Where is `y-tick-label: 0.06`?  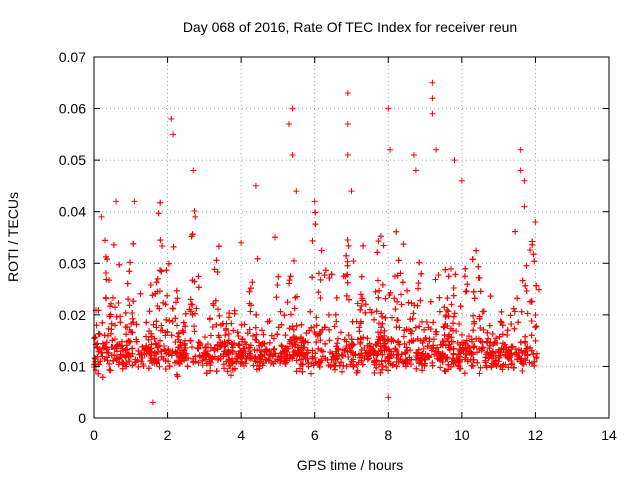 y-tick-label: 0.06 is located at coordinates (72, 109).